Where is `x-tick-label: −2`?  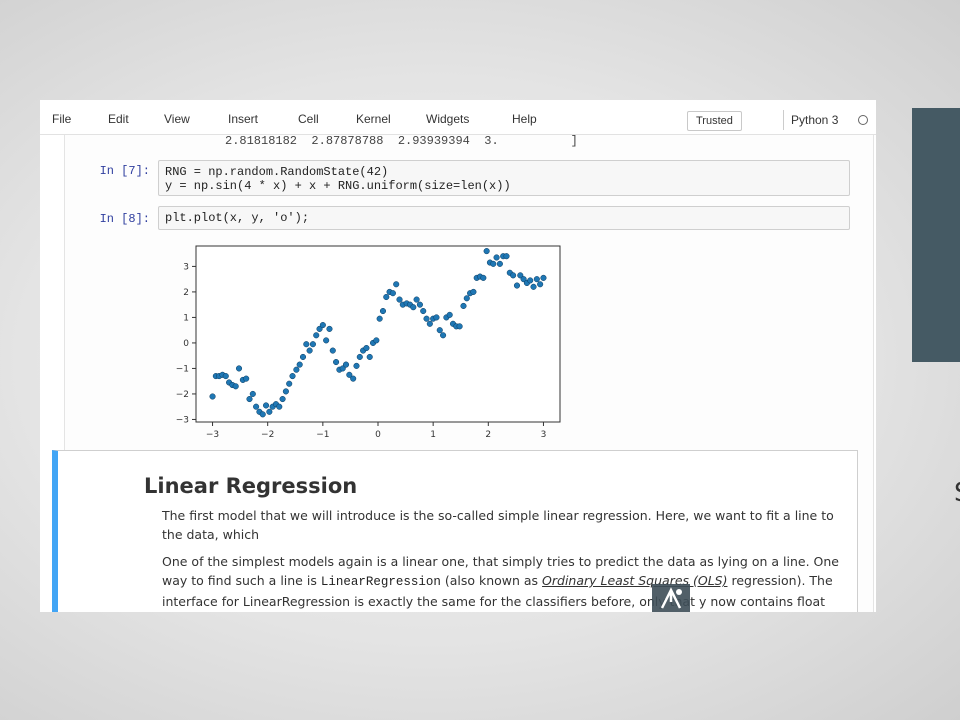 x-tick-label: −2 is located at coordinates (267, 434).